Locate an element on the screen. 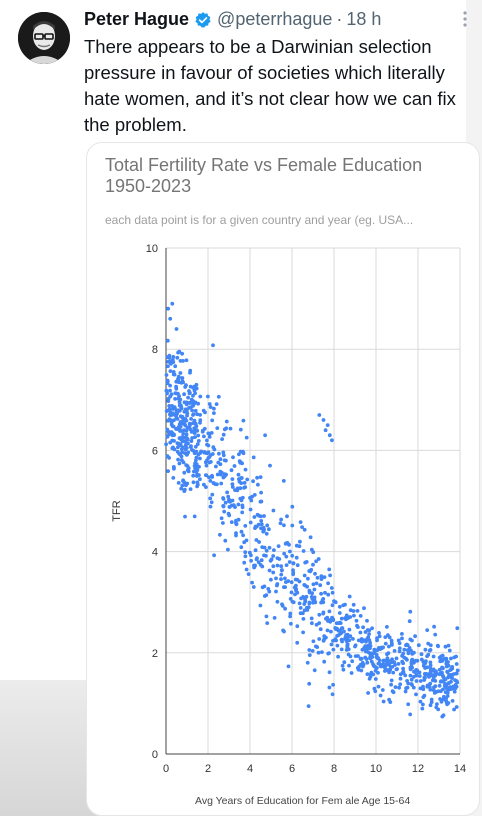 Image resolution: width=482 pixels, height=816 pixels. x-tick-label: 6 is located at coordinates (292, 769).